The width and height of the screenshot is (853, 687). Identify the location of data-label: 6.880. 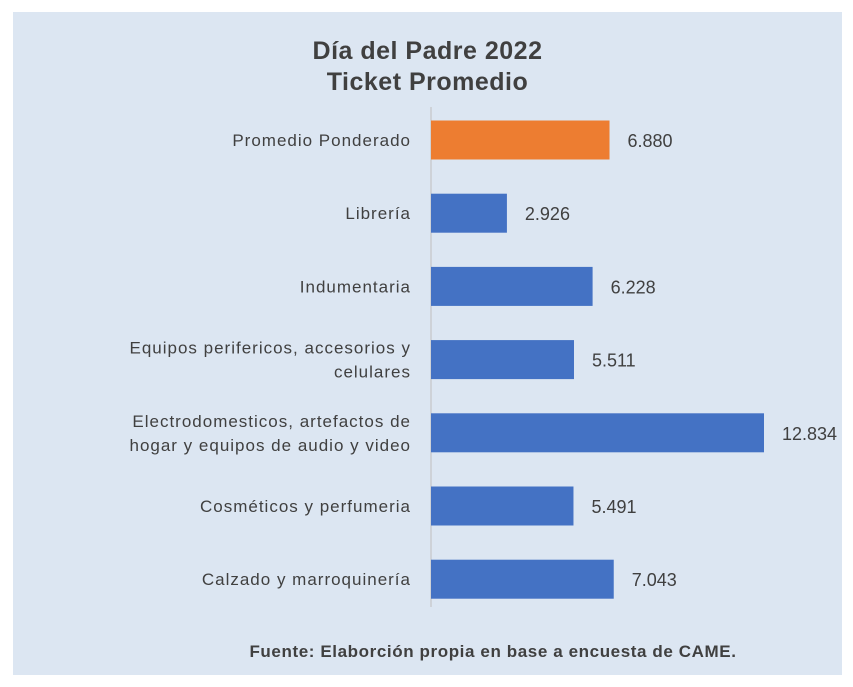
(650, 141).